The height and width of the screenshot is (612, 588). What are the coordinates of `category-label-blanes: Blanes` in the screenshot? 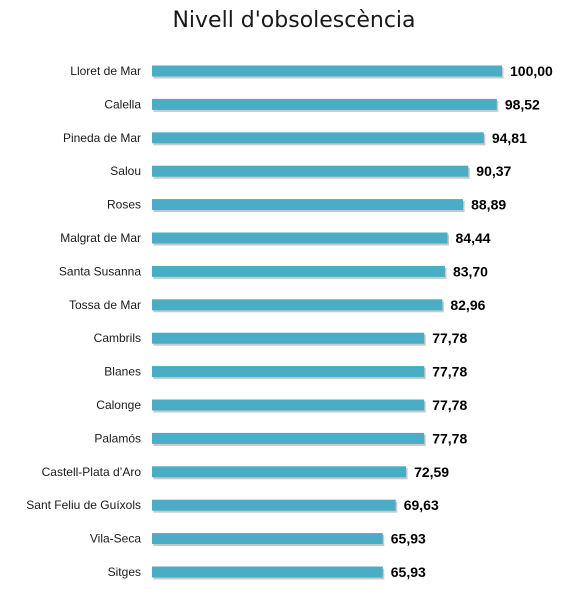 It's located at (122, 372).